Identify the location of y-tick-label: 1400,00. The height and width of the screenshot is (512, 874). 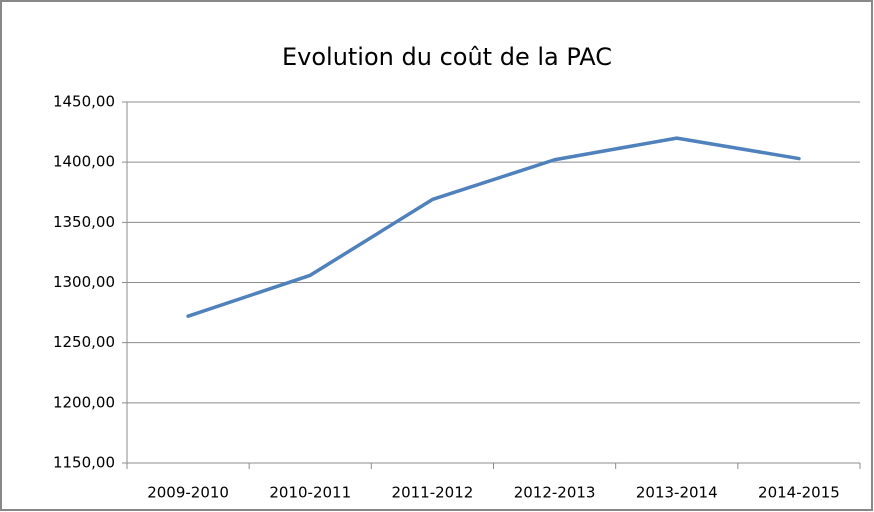
(84, 162).